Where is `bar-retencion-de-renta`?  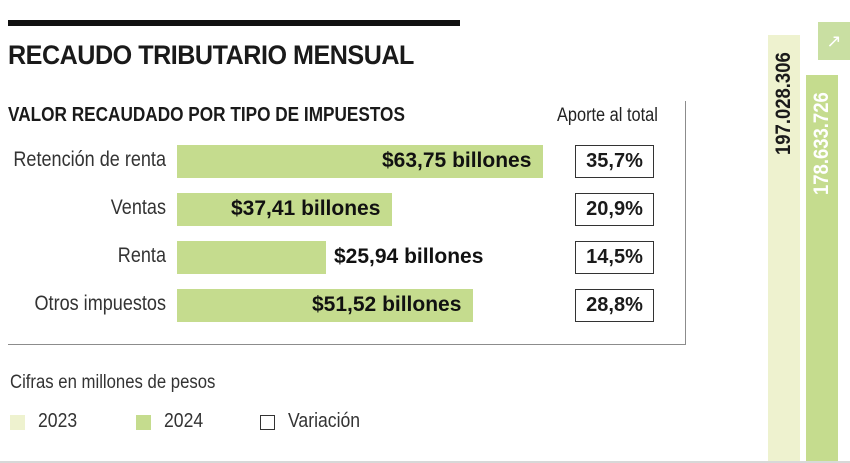
bar-retencion-de-renta is located at coordinates (360, 161).